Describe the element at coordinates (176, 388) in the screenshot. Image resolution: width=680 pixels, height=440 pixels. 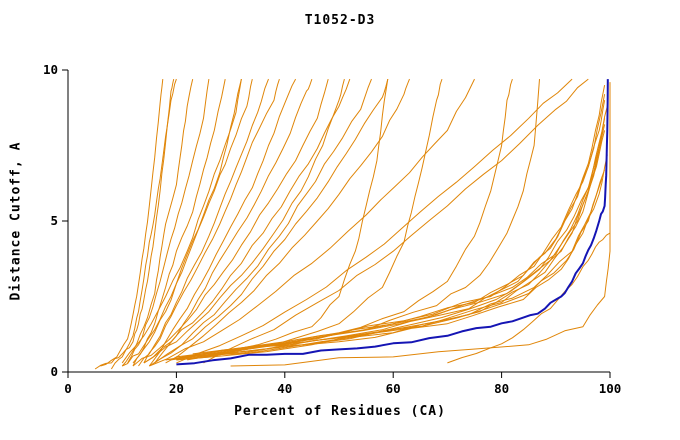
I see `x-tick-label: 20` at that location.